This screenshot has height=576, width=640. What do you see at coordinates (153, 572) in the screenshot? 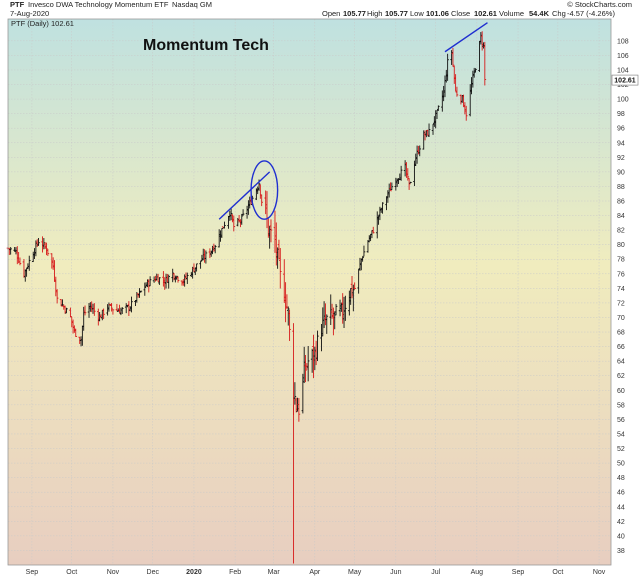
I see `x-tick-label: Dec` at bounding box center [153, 572].